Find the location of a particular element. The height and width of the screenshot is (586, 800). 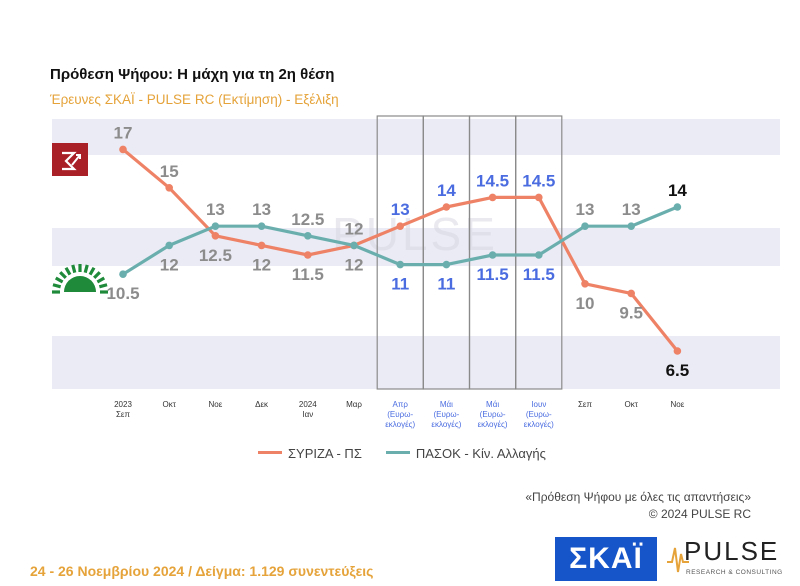

legend-item-syriza: ΣΥΡΙΖΑ - ΠΣ is located at coordinates (310, 453).